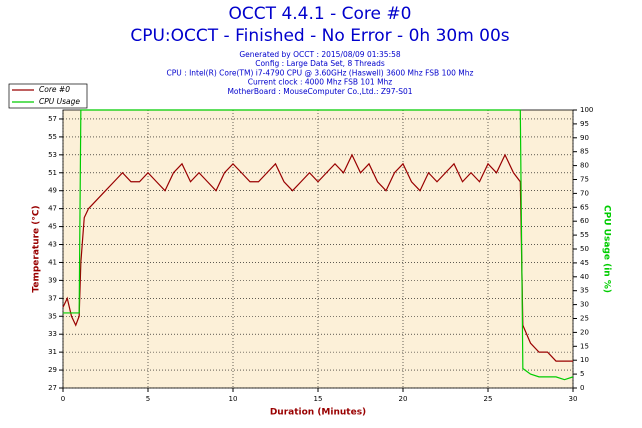 This screenshot has height=428, width=642. Describe the element at coordinates (584, 319) in the screenshot. I see `y2-tick-label: 25` at that location.